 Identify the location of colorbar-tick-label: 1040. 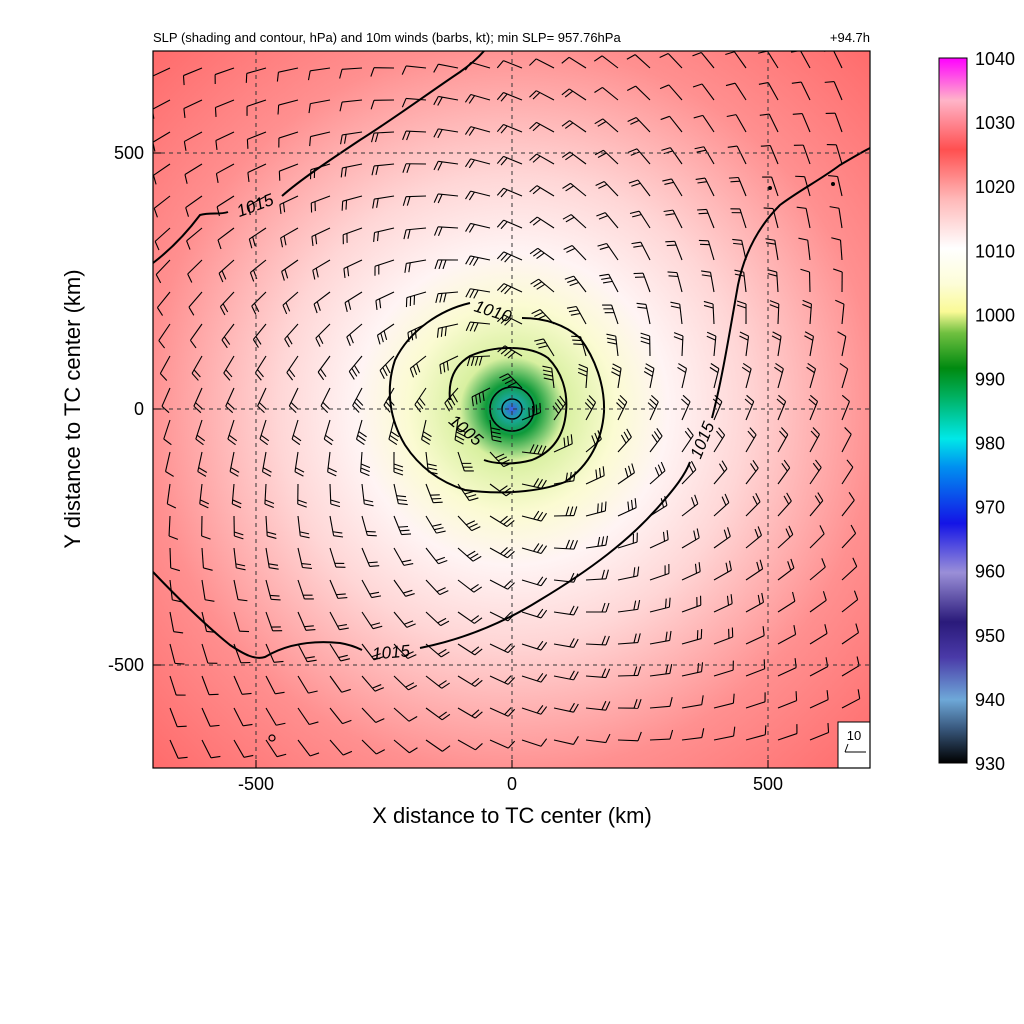
(995, 59).